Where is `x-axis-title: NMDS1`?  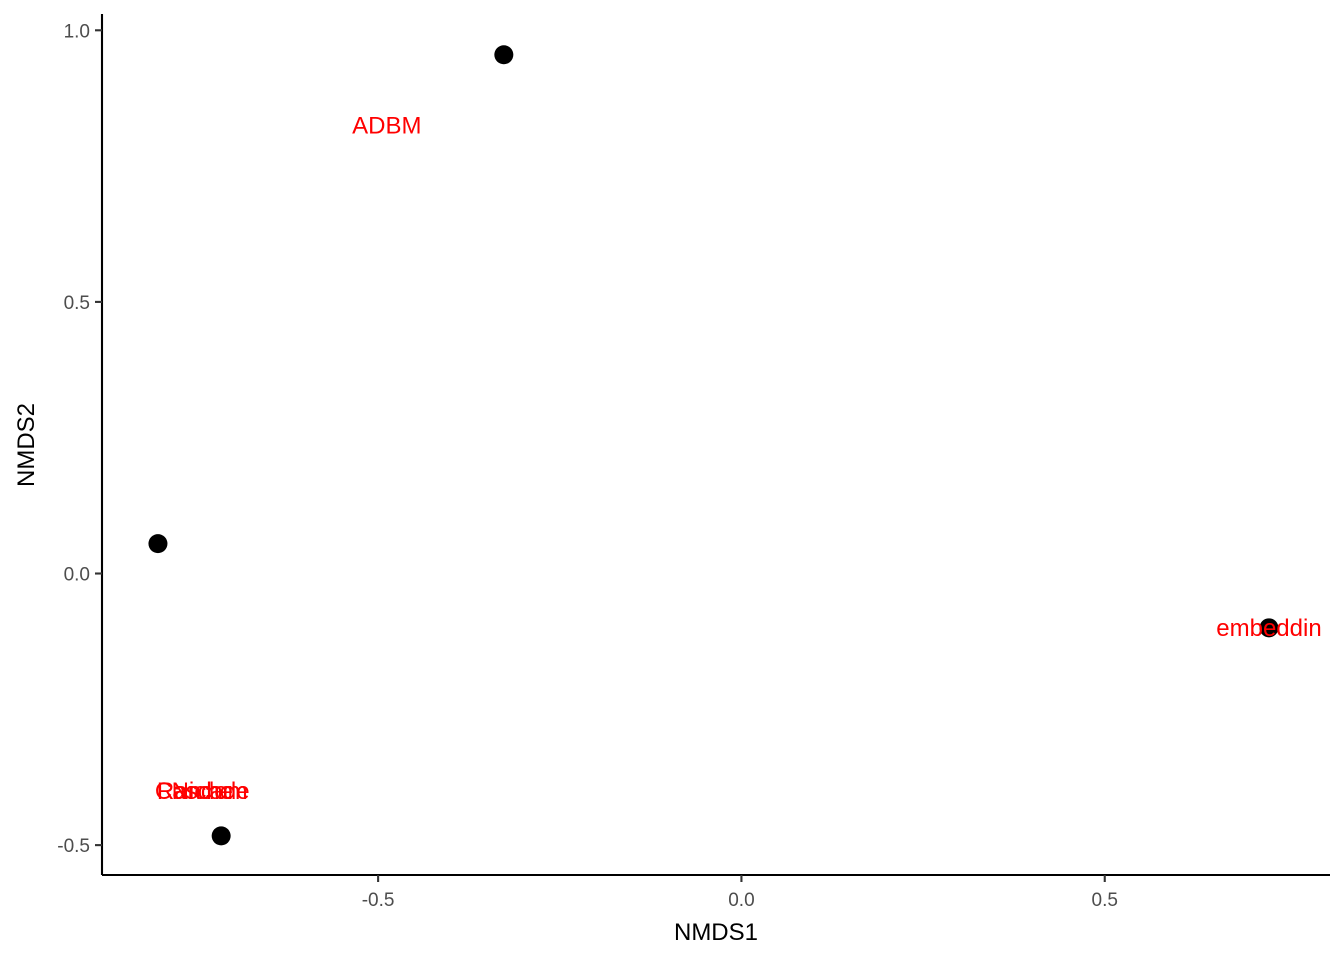 x-axis-title: NMDS1 is located at coordinates (716, 932).